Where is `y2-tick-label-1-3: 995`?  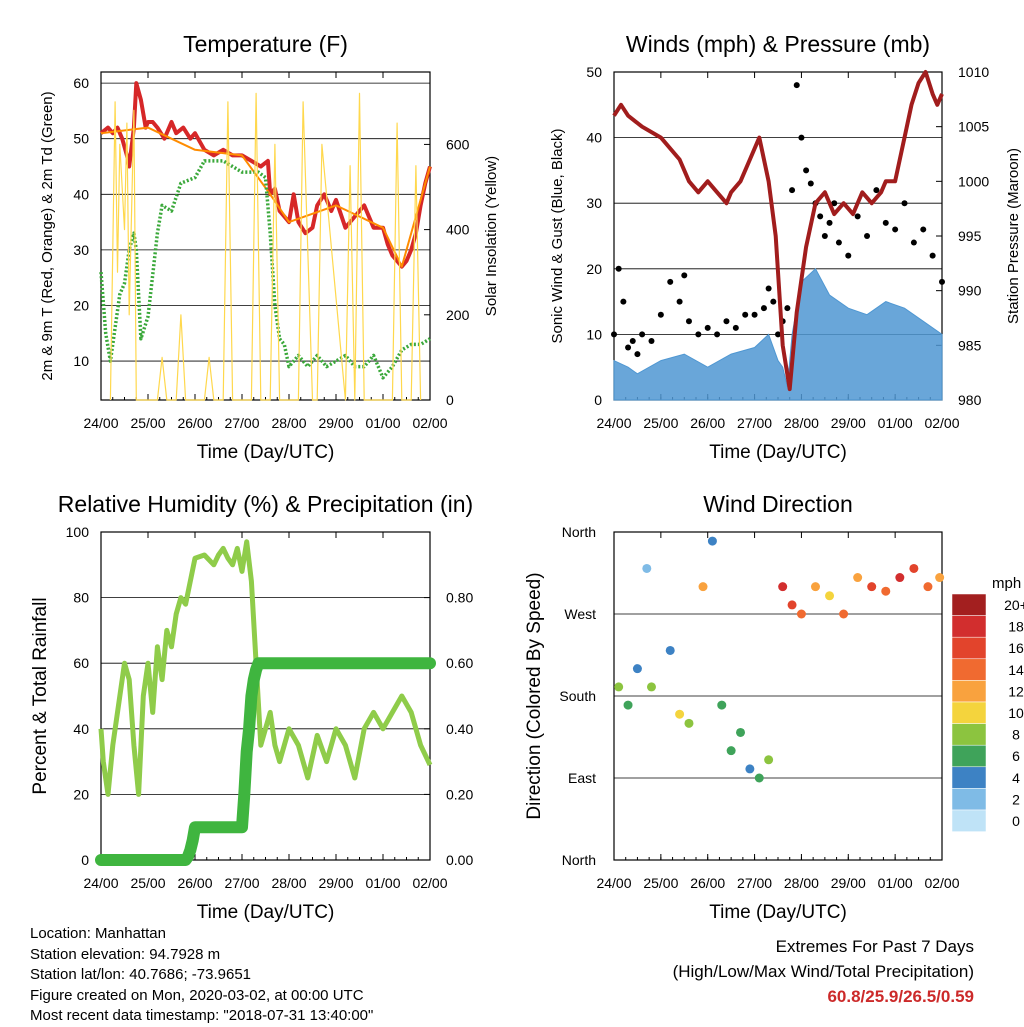 y2-tick-label-1-3: 995 is located at coordinates (970, 236).